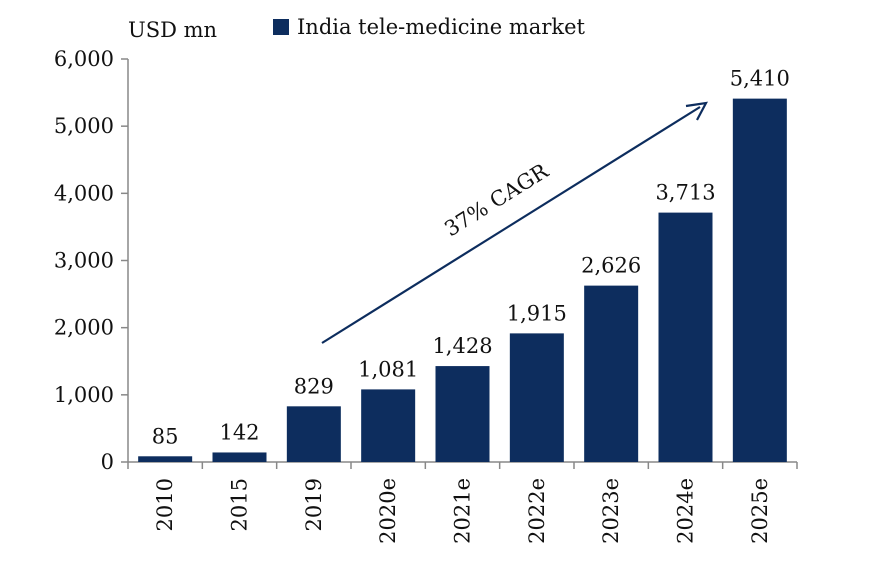 Image resolution: width=870 pixels, height=562 pixels. What do you see at coordinates (84, 261) in the screenshot?
I see `y-tick-label: 3,000` at bounding box center [84, 261].